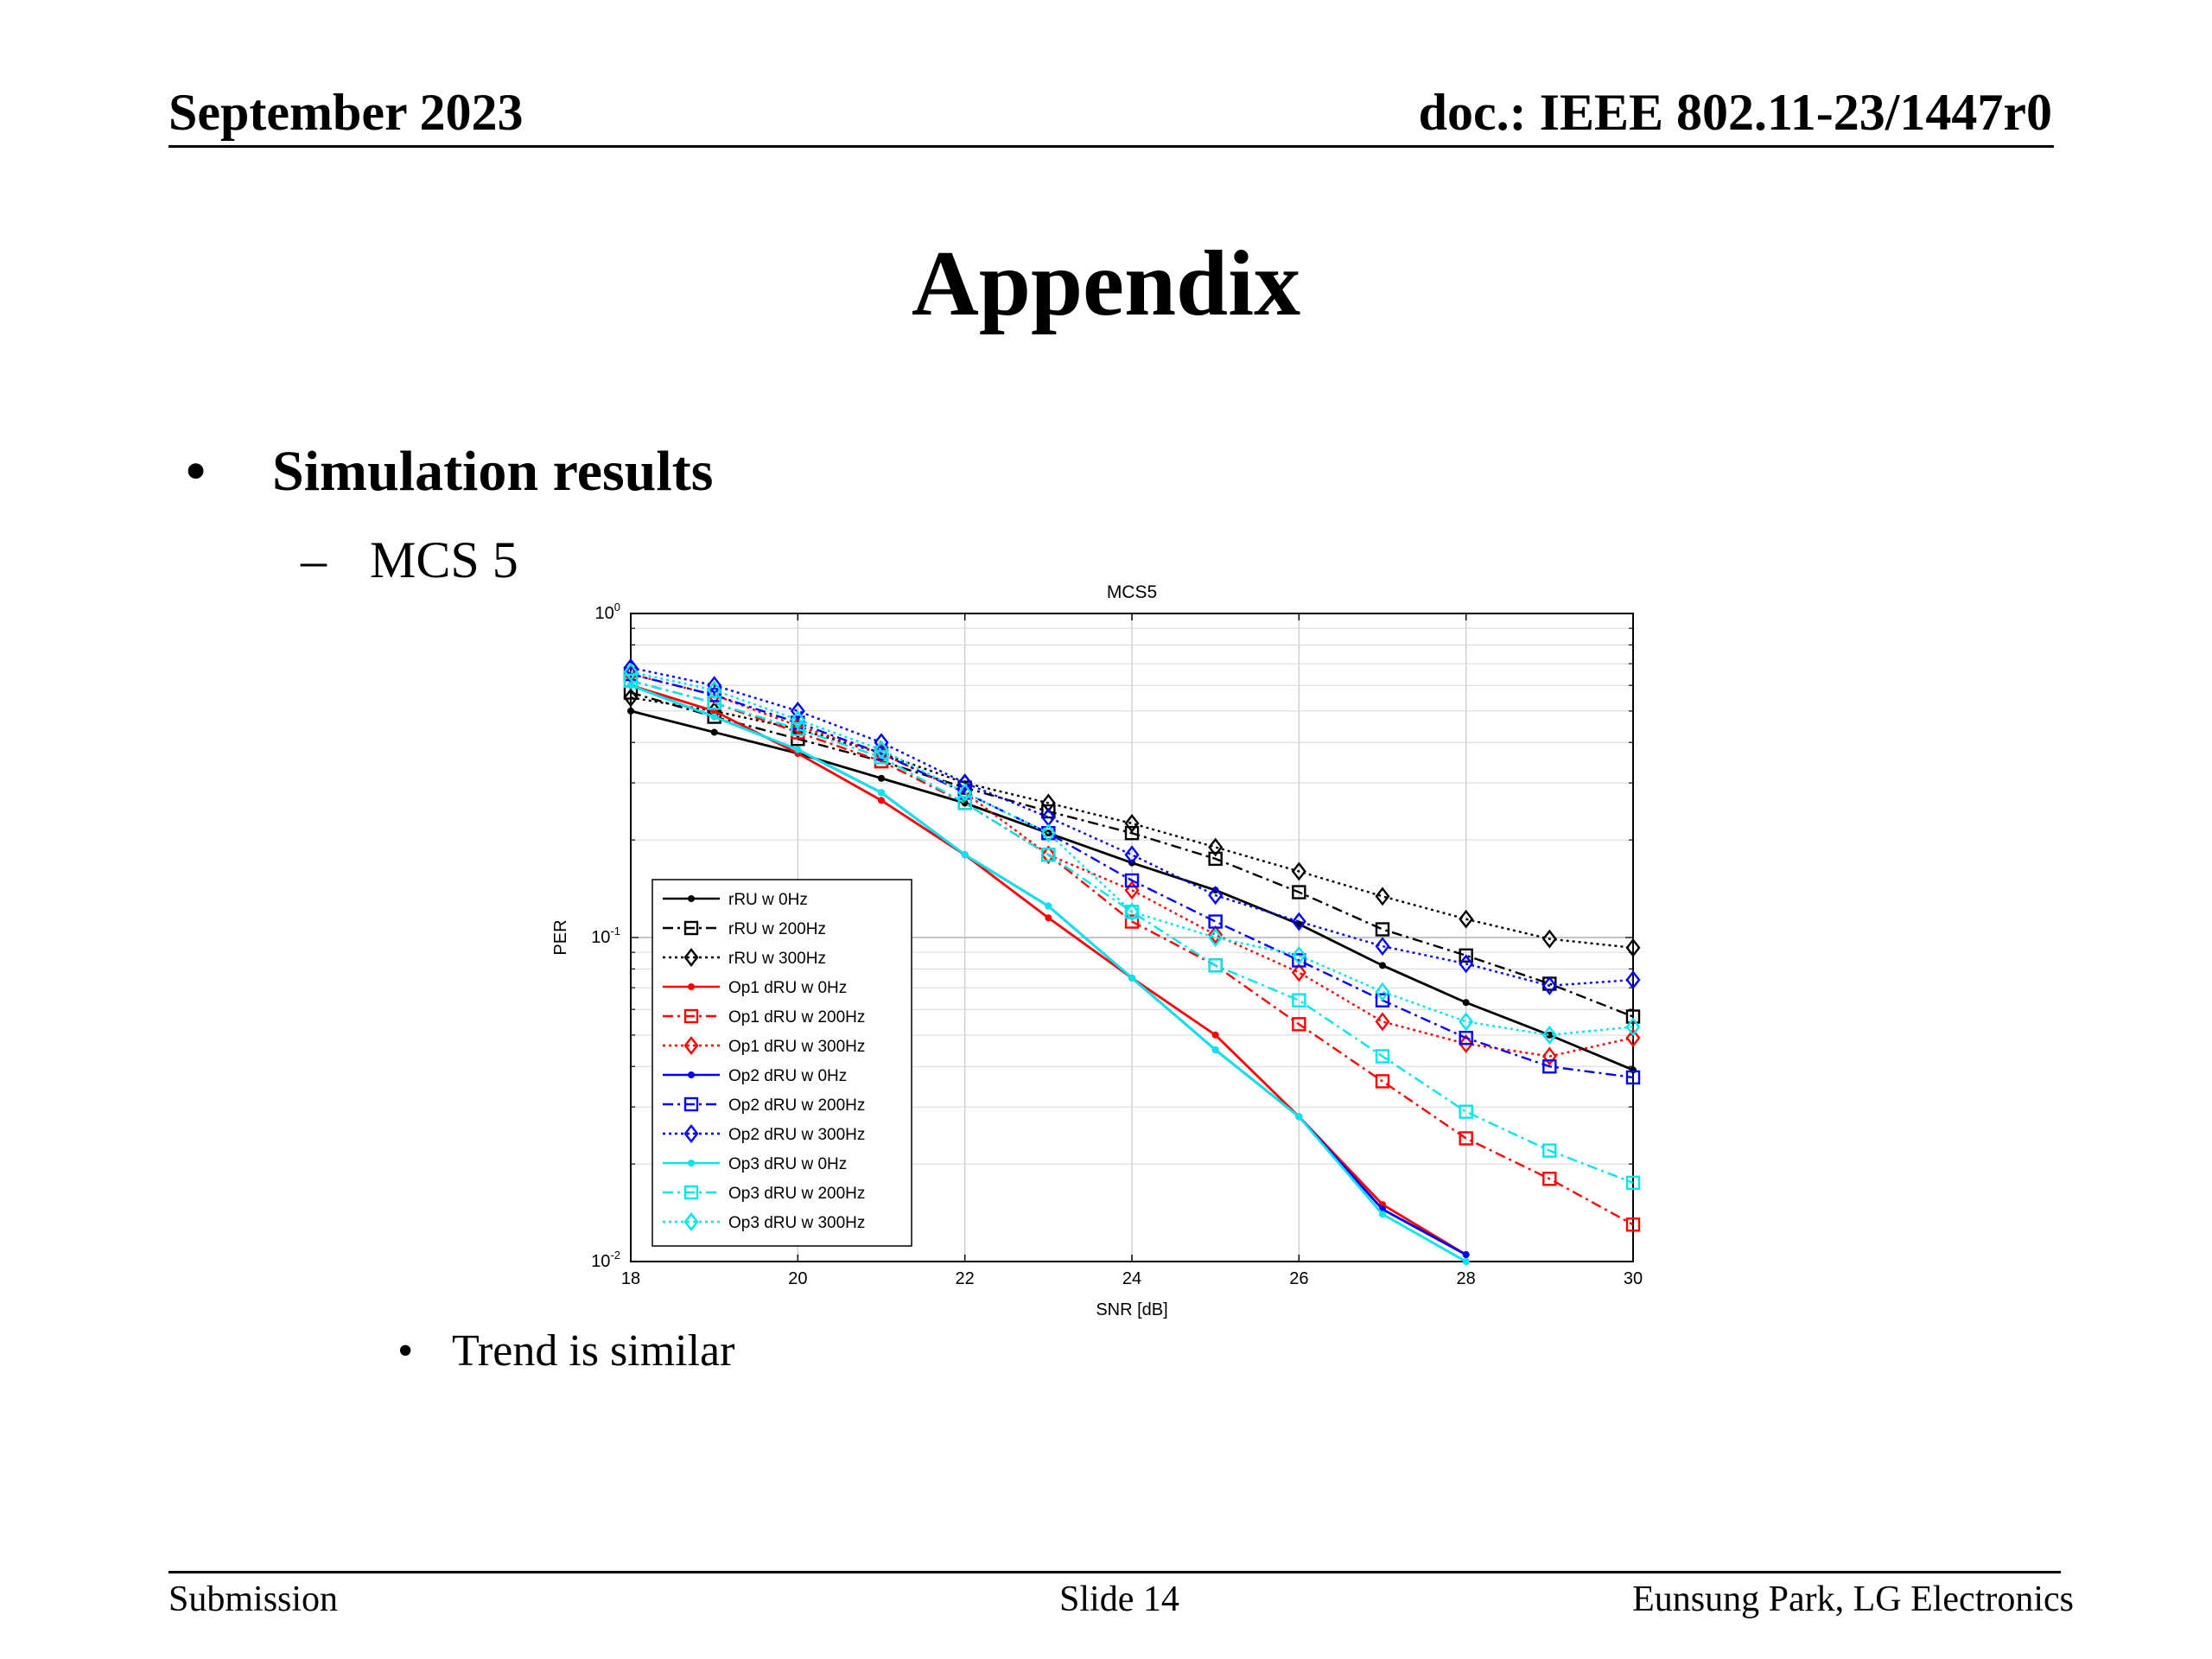 The height and width of the screenshot is (1659, 2212). I want to click on legend-label: rRU w 300Hz, so click(777, 959).